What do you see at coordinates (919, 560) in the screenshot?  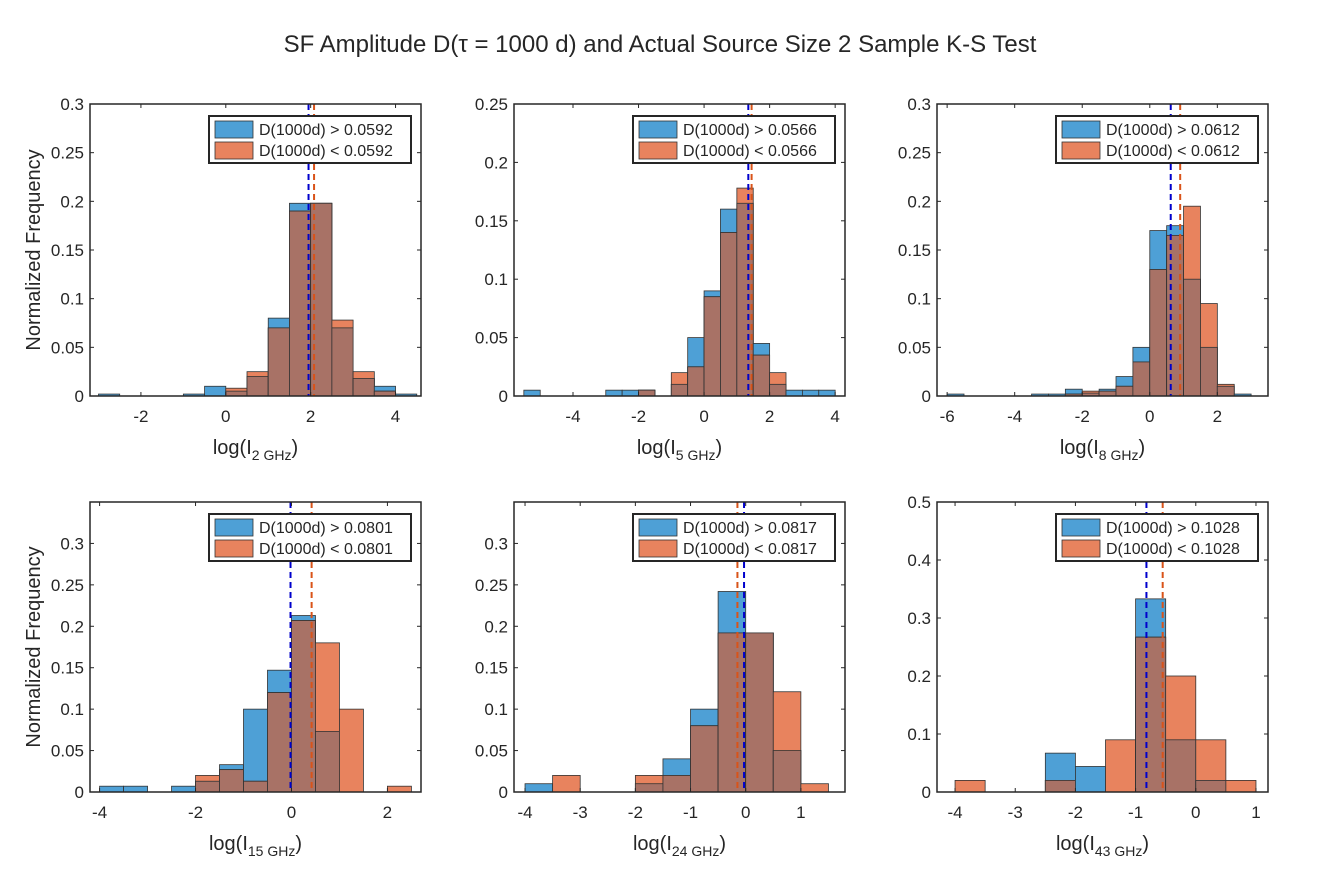 I see `y-tick-label-4: 0.4` at bounding box center [919, 560].